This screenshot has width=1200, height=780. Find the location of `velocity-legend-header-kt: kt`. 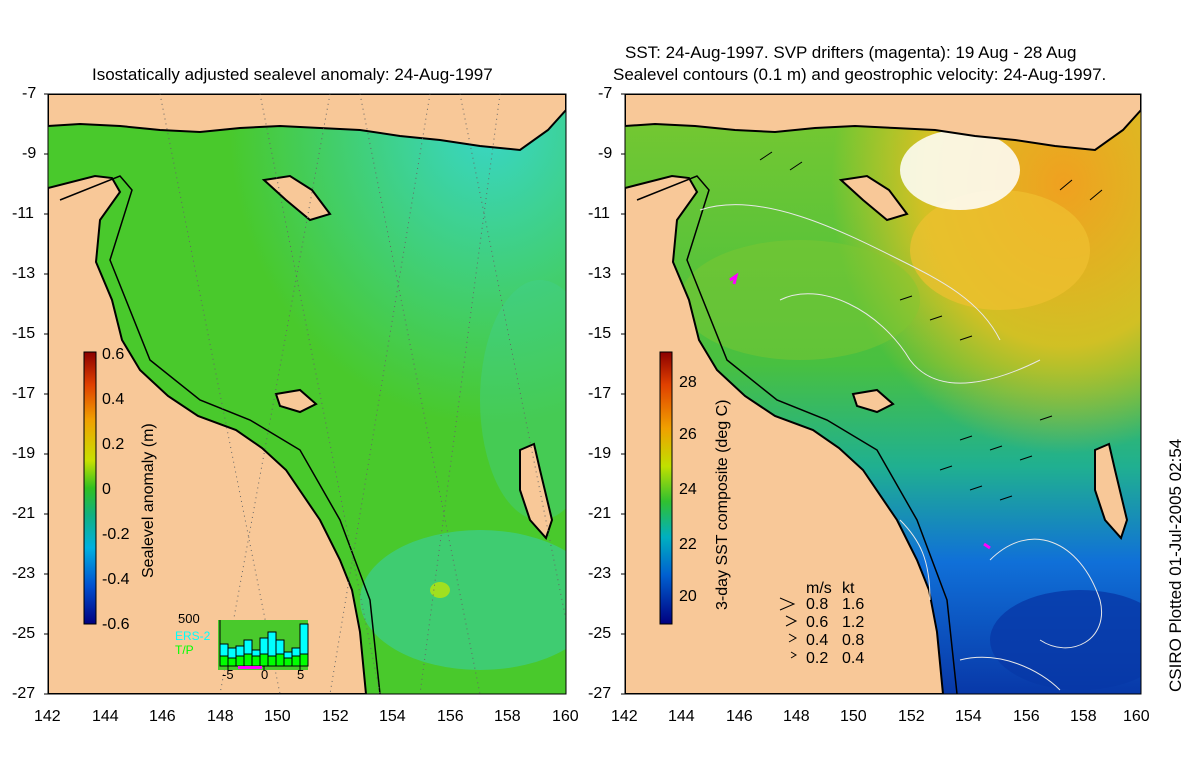

velocity-legend-header-kt: kt is located at coordinates (848, 588).